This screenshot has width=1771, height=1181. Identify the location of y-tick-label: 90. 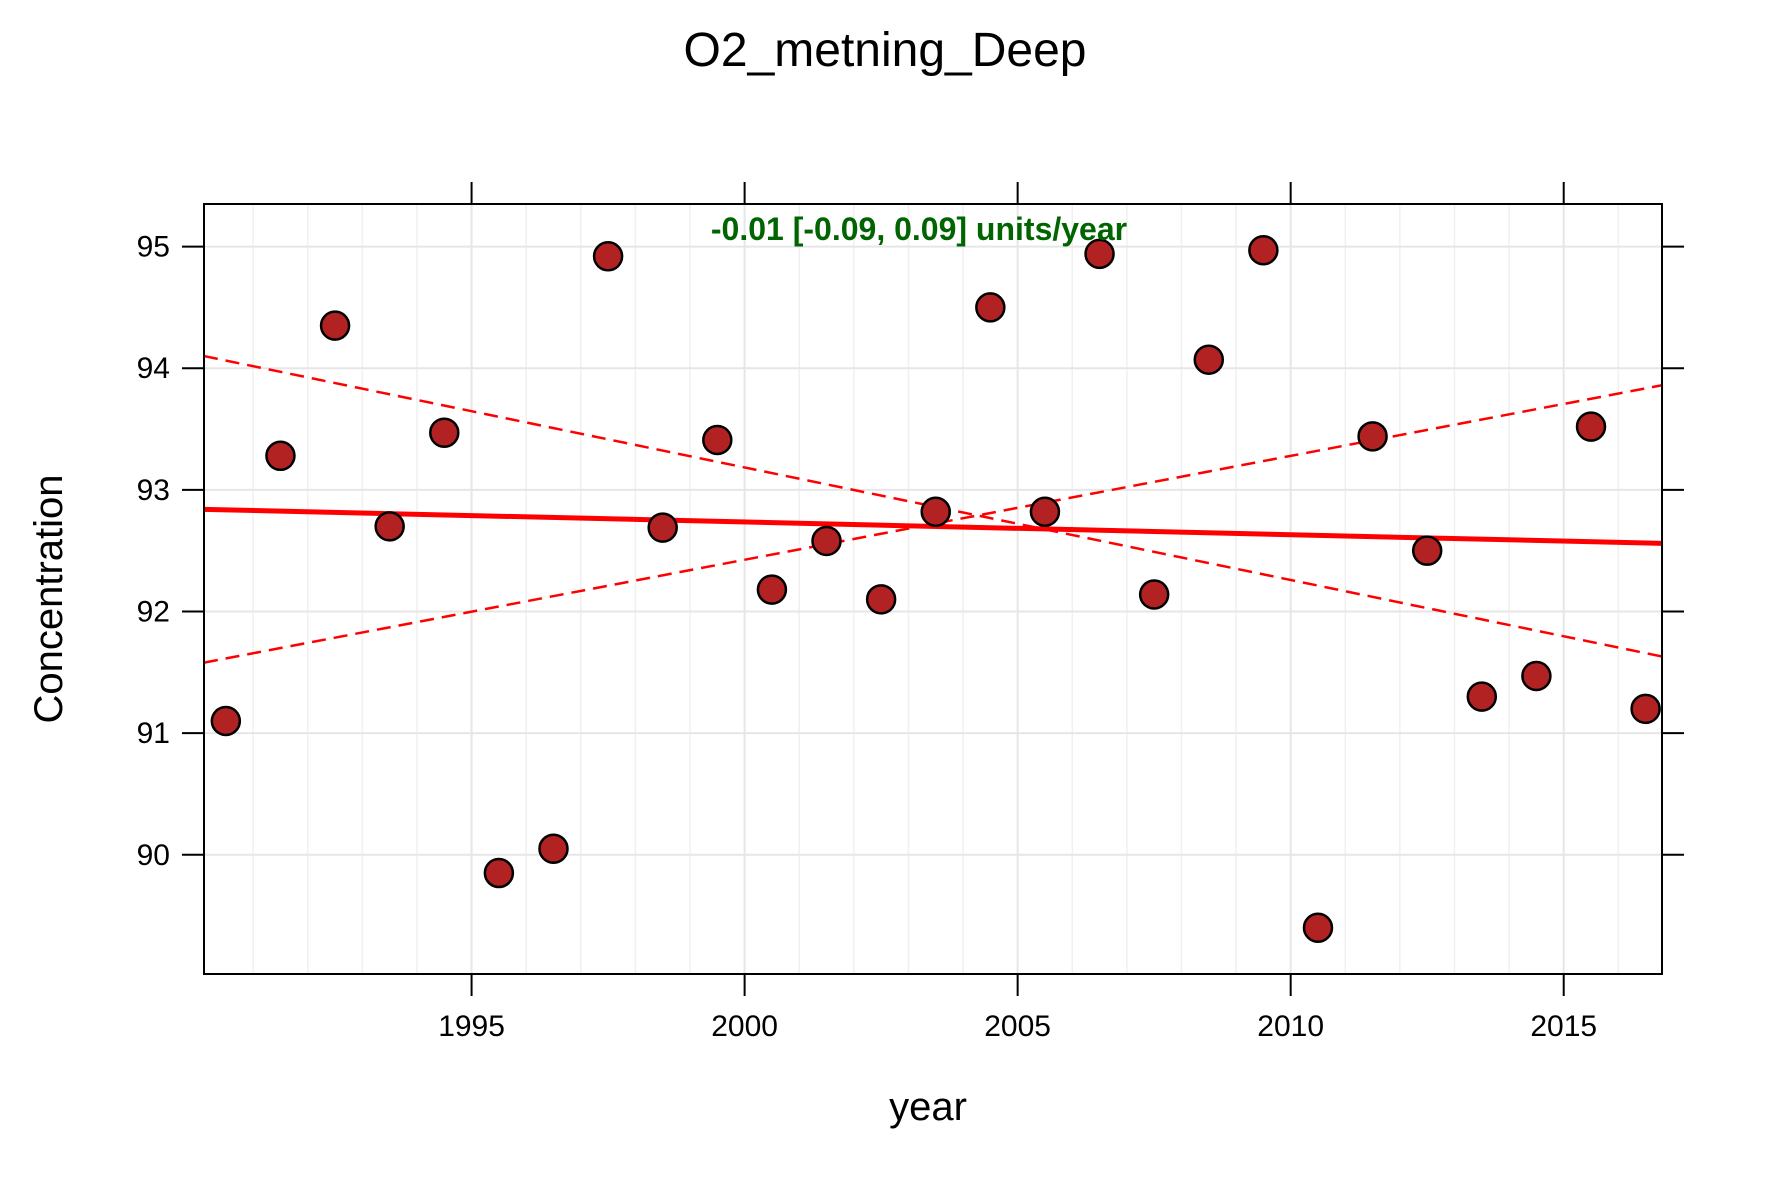
(153, 855).